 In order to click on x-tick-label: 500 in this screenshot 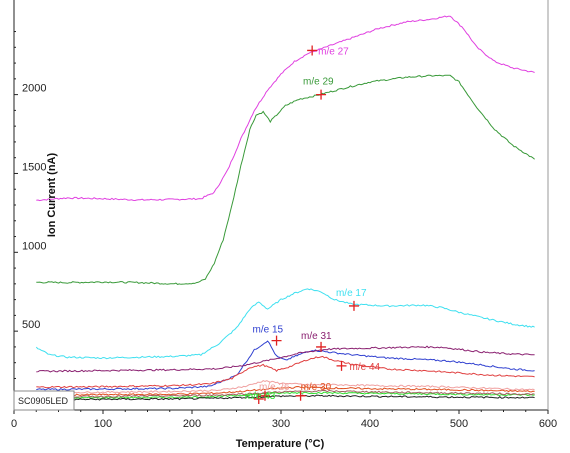, I will do `click(459, 424)`.